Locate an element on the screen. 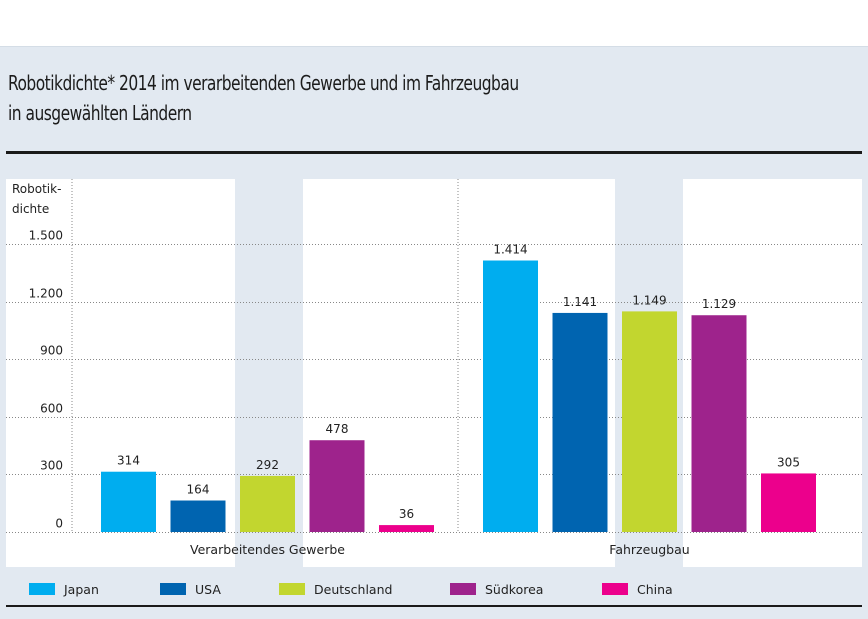 The height and width of the screenshot is (619, 868). legend-label: USA is located at coordinates (208, 589).